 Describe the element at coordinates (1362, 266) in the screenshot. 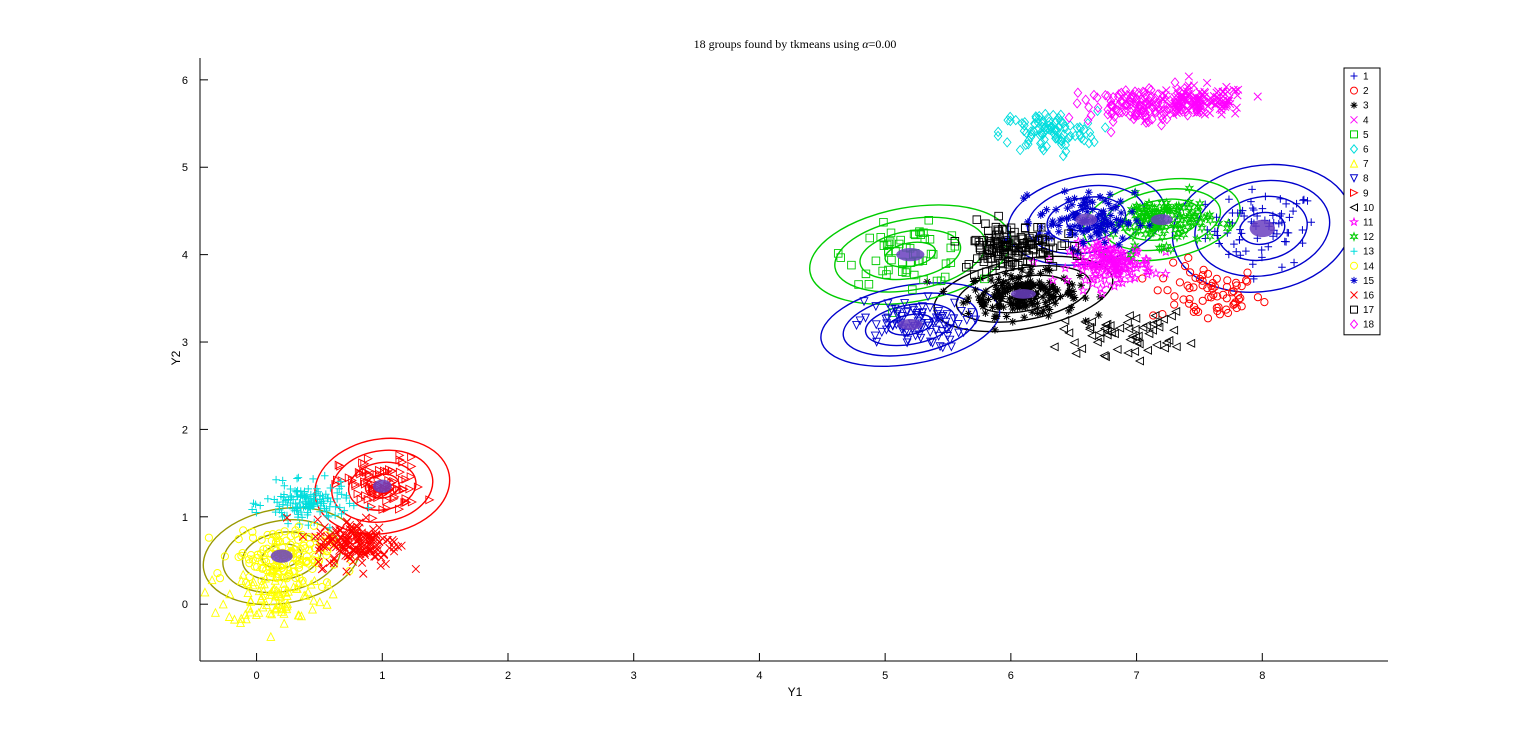

I see `legend-entry-14: 14` at that location.